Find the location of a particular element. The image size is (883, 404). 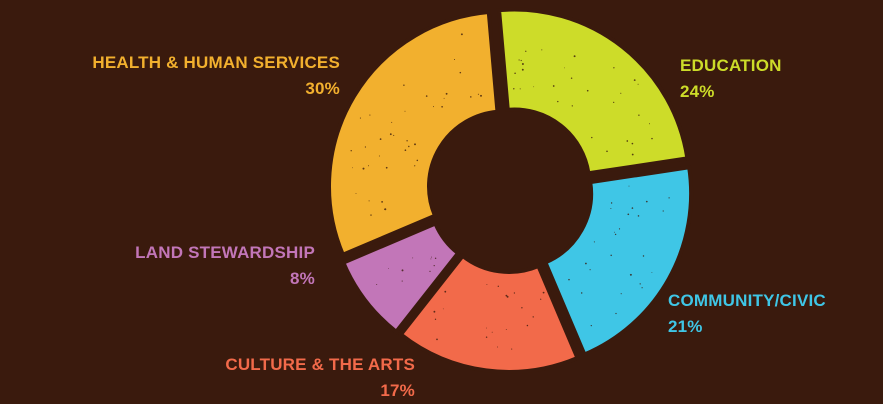

percent-label: 24% is located at coordinates (697, 91).